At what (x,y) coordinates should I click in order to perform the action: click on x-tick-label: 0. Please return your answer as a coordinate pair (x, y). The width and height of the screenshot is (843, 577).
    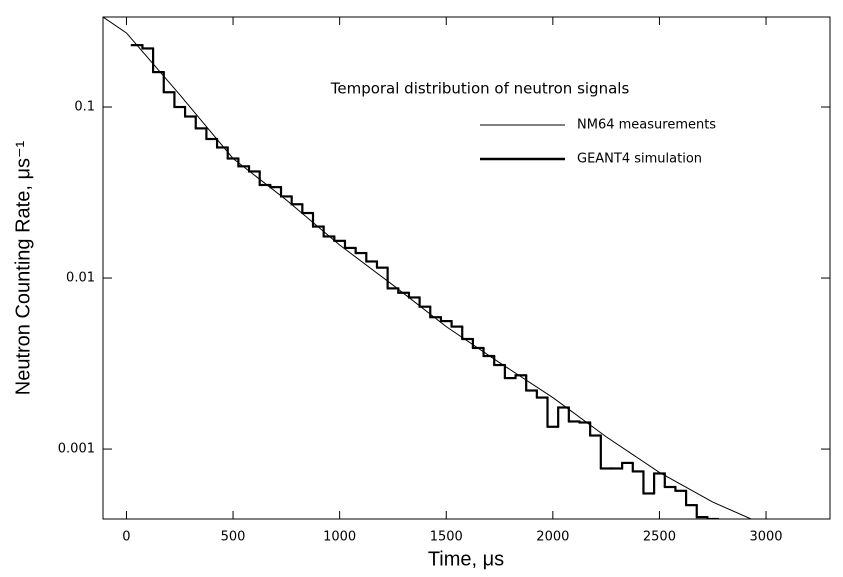
    Looking at the image, I should click on (126, 537).